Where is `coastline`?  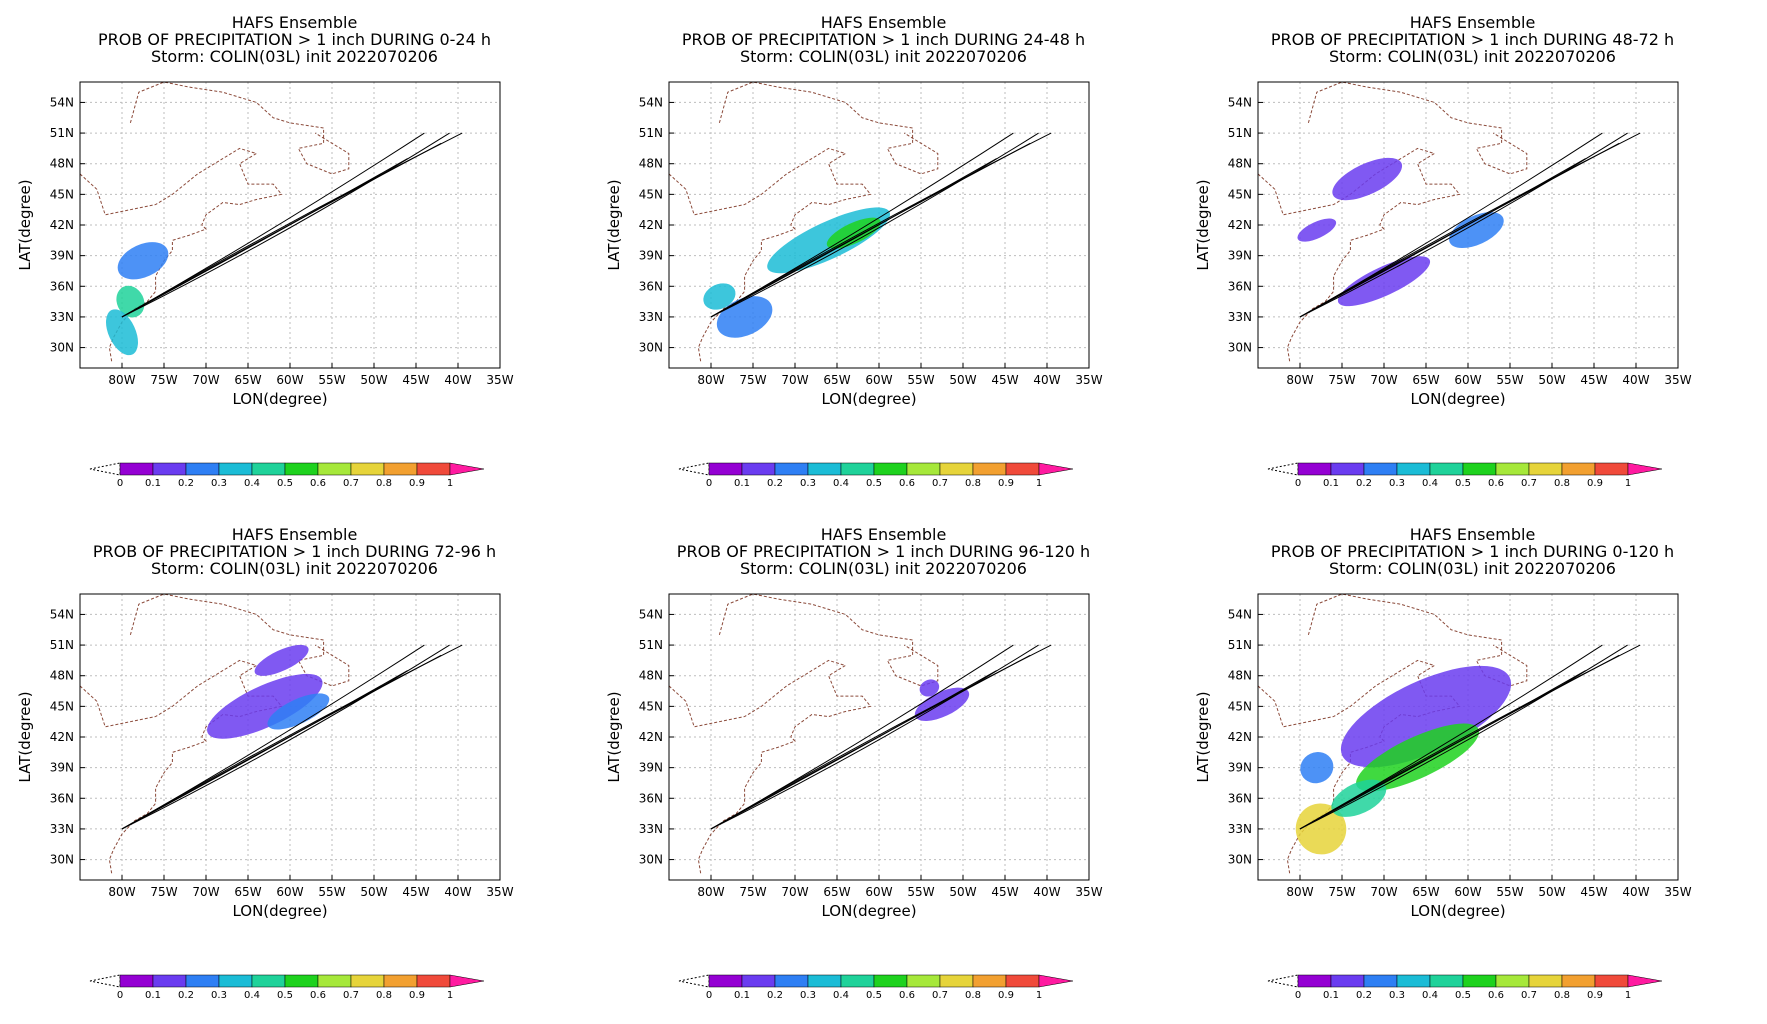 coastline is located at coordinates (804, 734).